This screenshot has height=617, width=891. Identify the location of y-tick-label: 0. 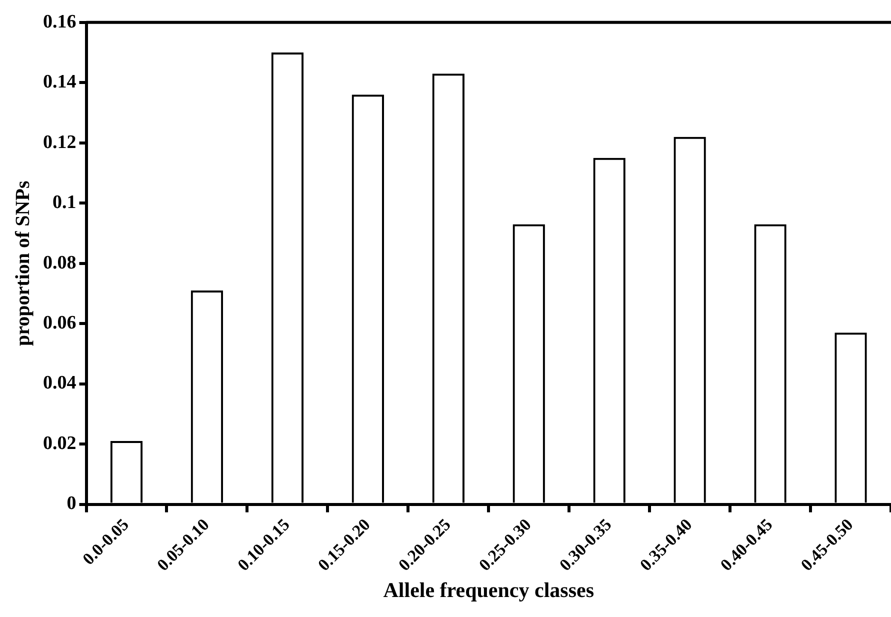
(71, 503).